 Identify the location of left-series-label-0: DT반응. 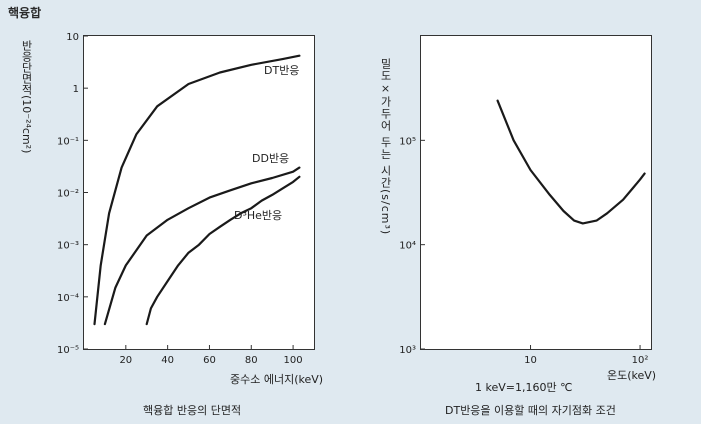
(281, 70).